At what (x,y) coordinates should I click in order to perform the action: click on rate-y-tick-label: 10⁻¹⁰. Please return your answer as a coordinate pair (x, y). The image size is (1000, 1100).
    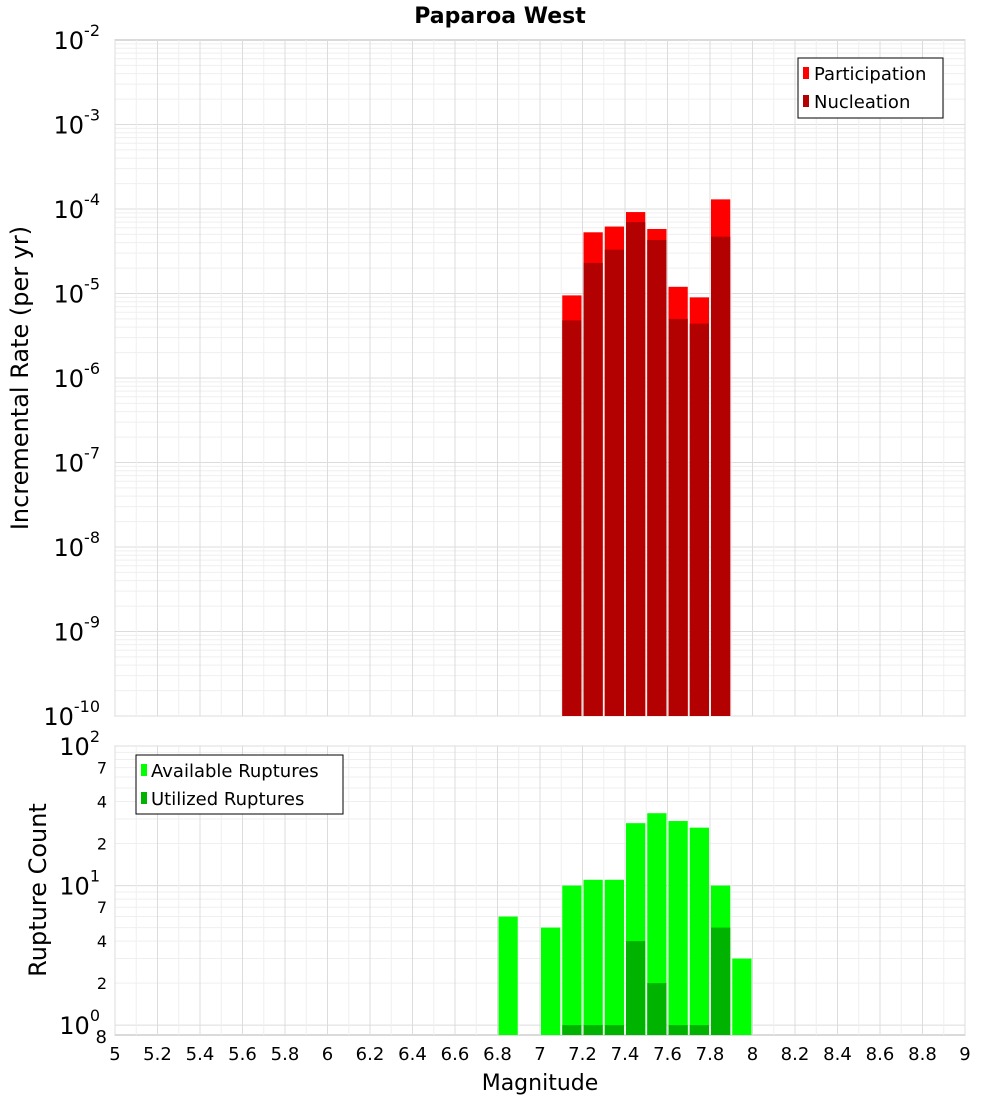
    Looking at the image, I should click on (71, 714).